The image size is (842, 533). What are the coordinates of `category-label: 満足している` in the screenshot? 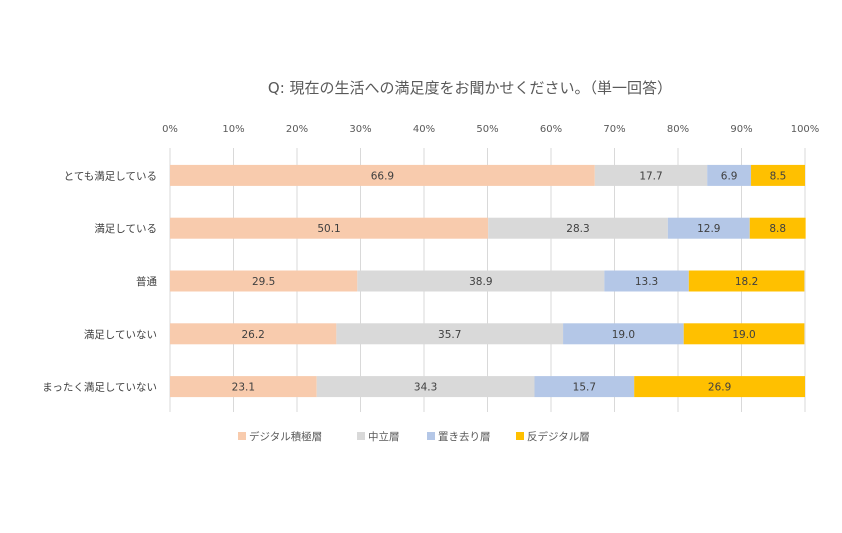 It's located at (125, 229).